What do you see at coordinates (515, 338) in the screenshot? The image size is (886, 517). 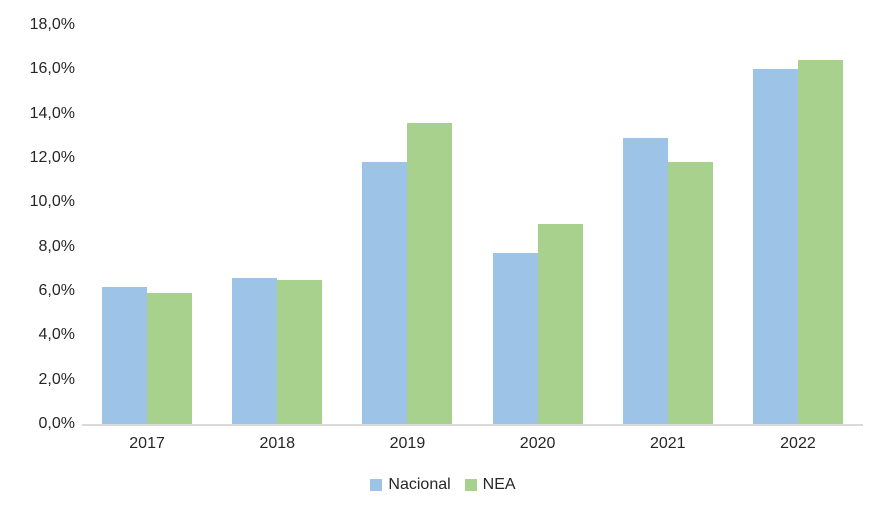 I see `bar-nacional-2020` at bounding box center [515, 338].